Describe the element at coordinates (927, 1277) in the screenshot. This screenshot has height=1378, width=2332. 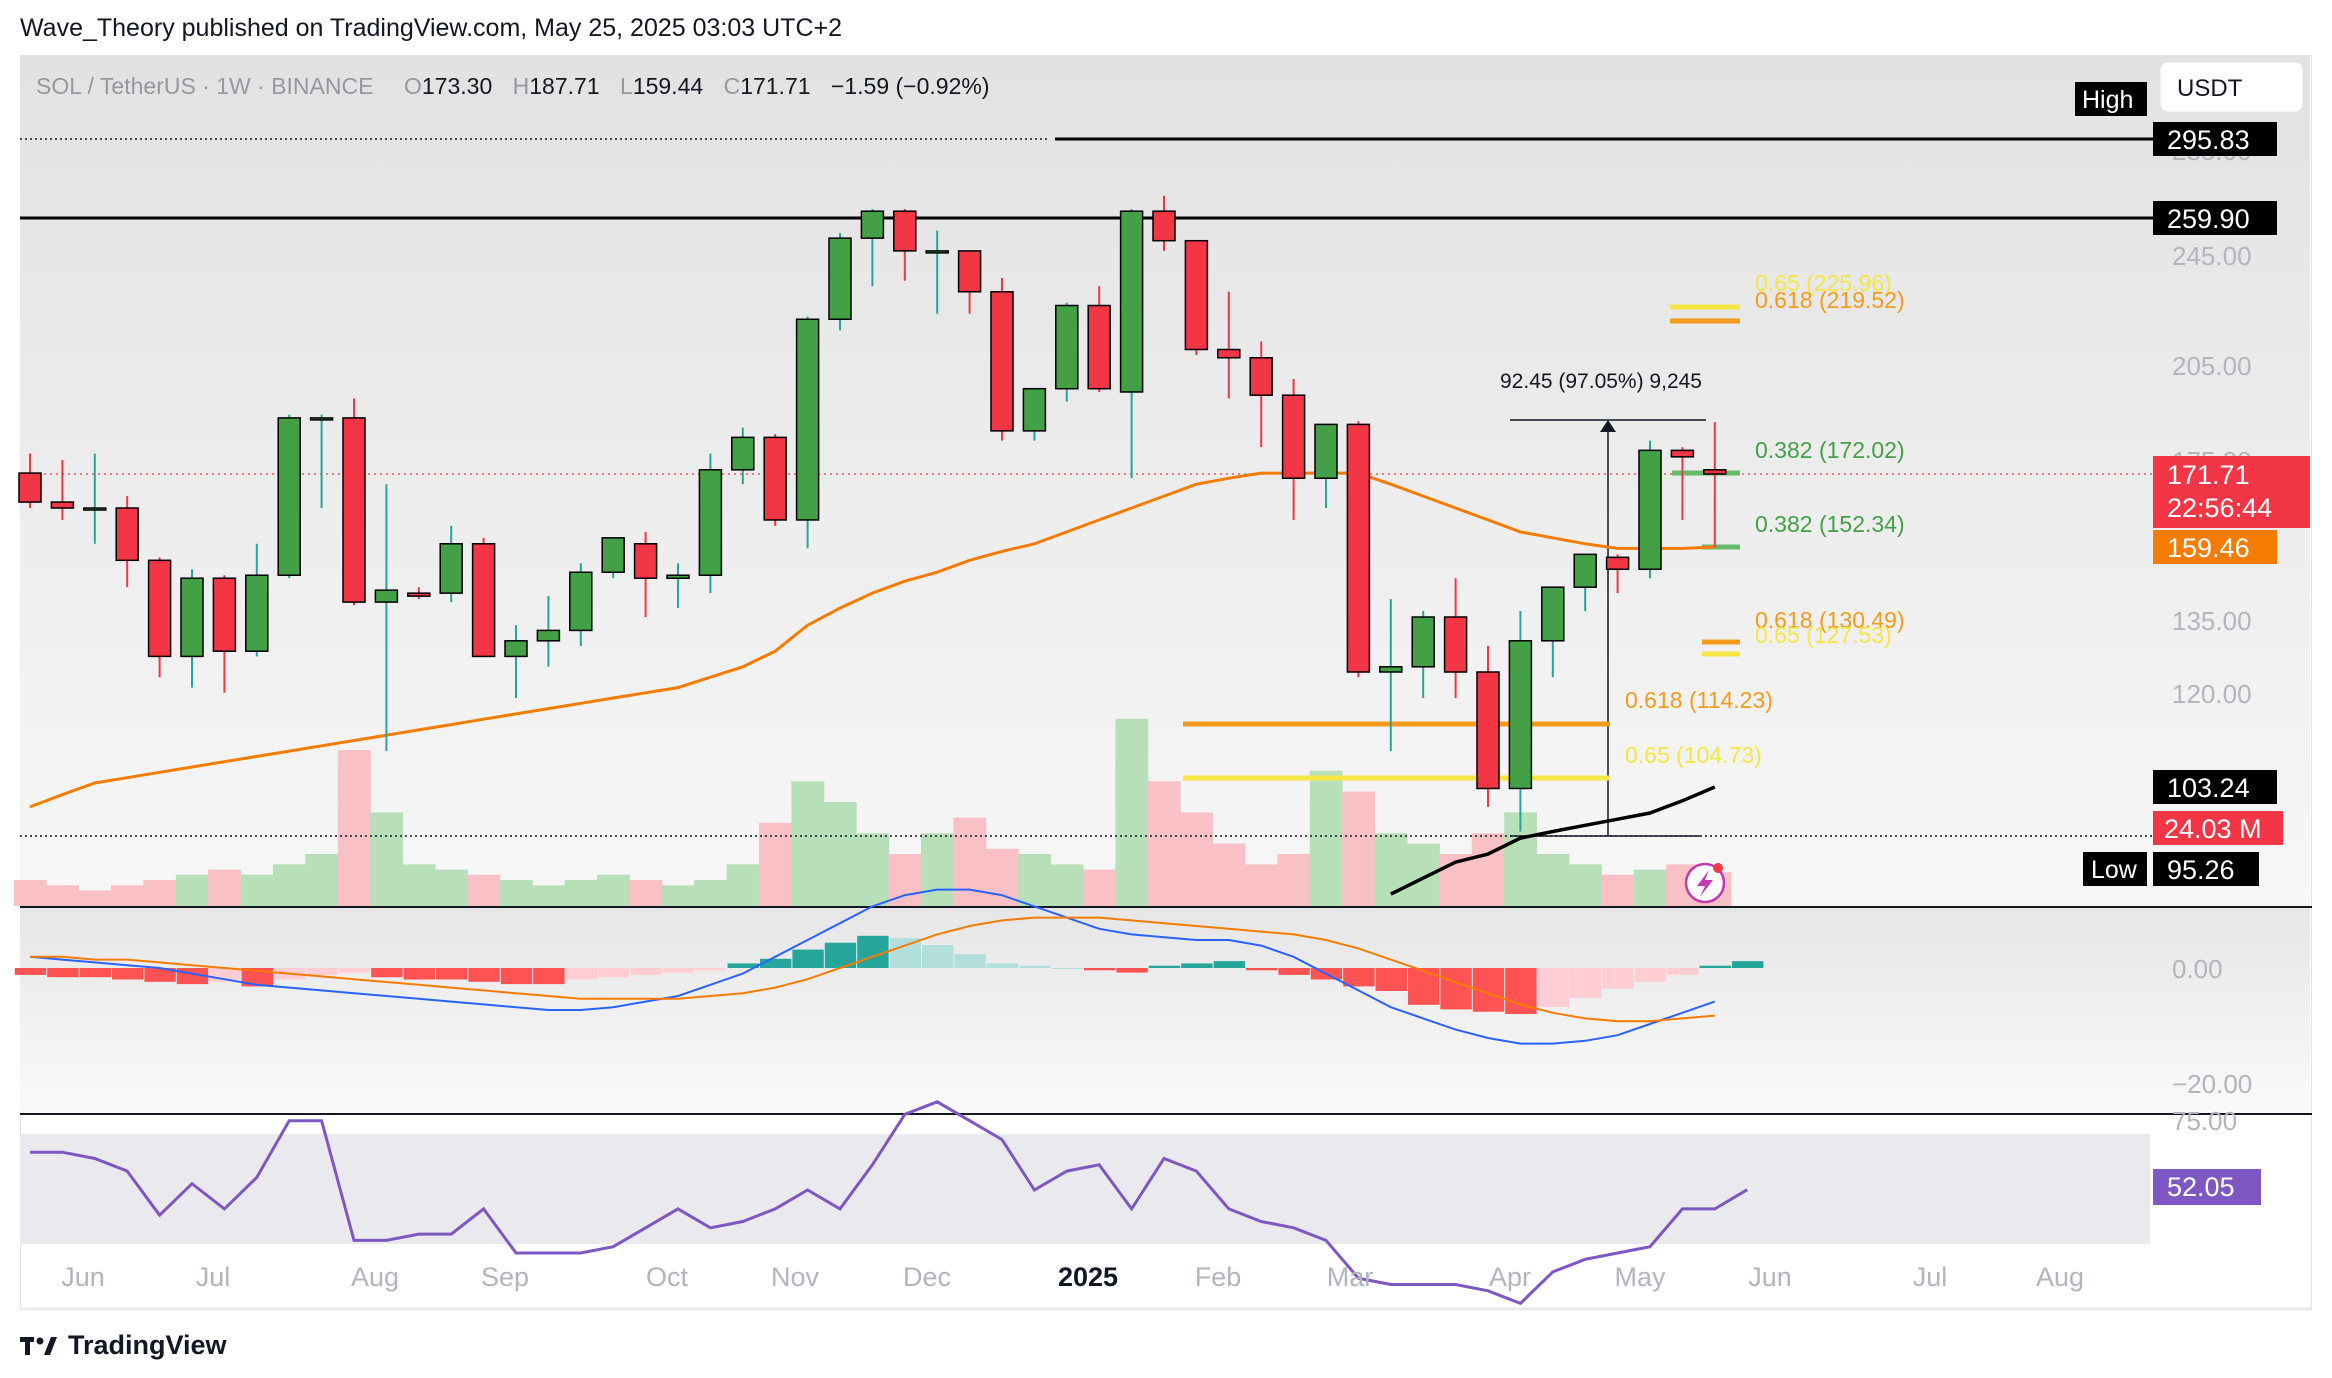
I see `time-axis-label: Dec` at that location.